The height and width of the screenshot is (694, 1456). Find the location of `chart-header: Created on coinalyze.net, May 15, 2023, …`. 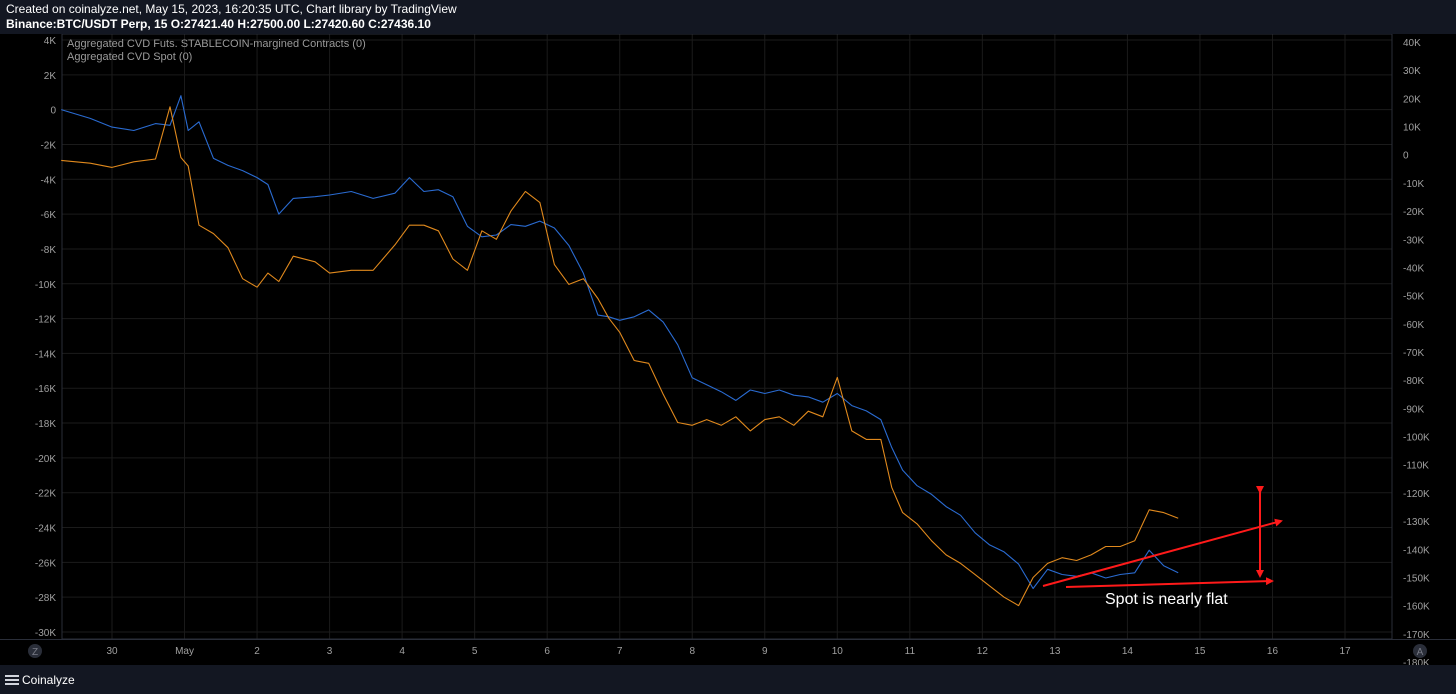

chart-header: Created on coinalyze.net, May 15, 2023, … is located at coordinates (728, 17).